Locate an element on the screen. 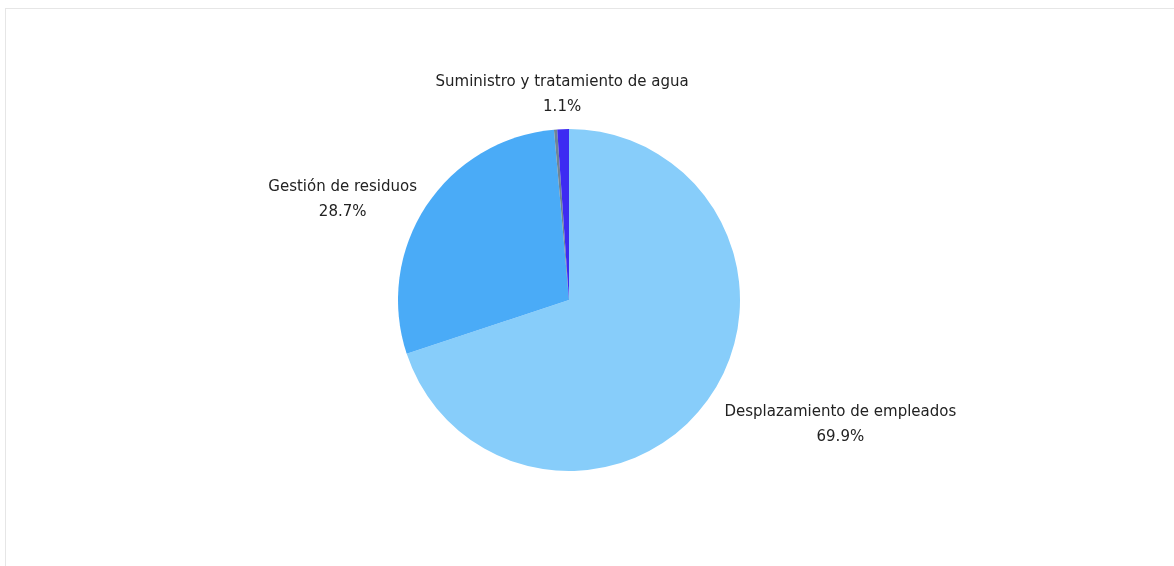 Image resolution: width=1174 pixels, height=566 pixels. slice-label: Suministro y tratamiento de agua is located at coordinates (562, 81).